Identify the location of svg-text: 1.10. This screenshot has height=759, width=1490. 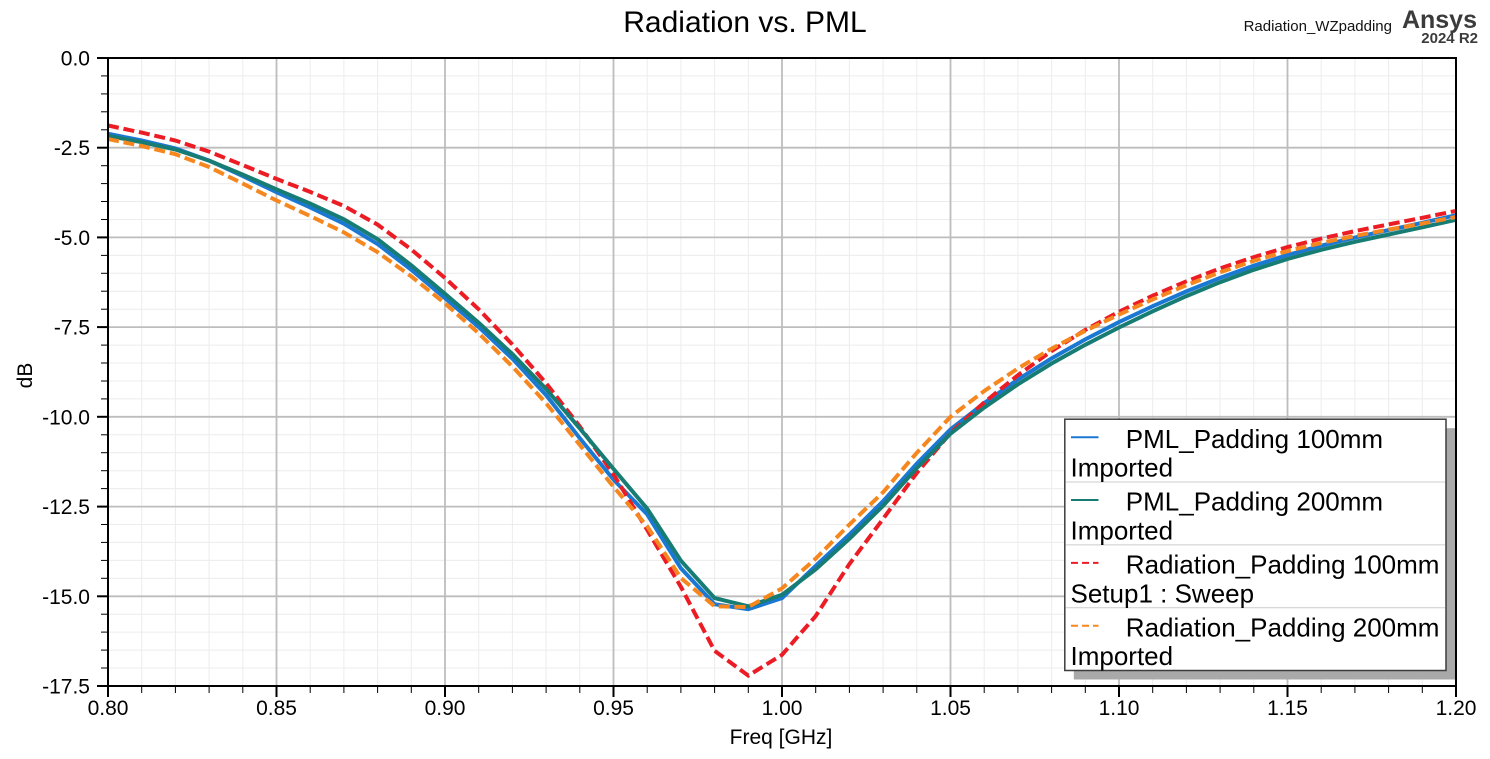
(1119, 708).